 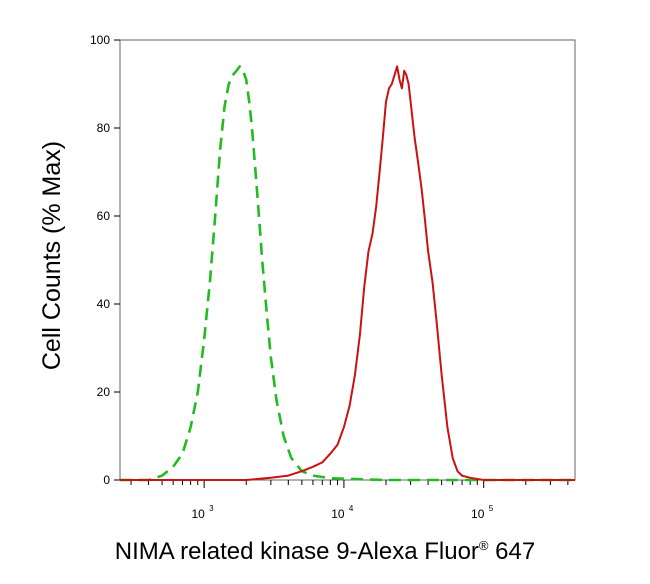 I want to click on y-tick-label: 60, so click(x=104, y=216).